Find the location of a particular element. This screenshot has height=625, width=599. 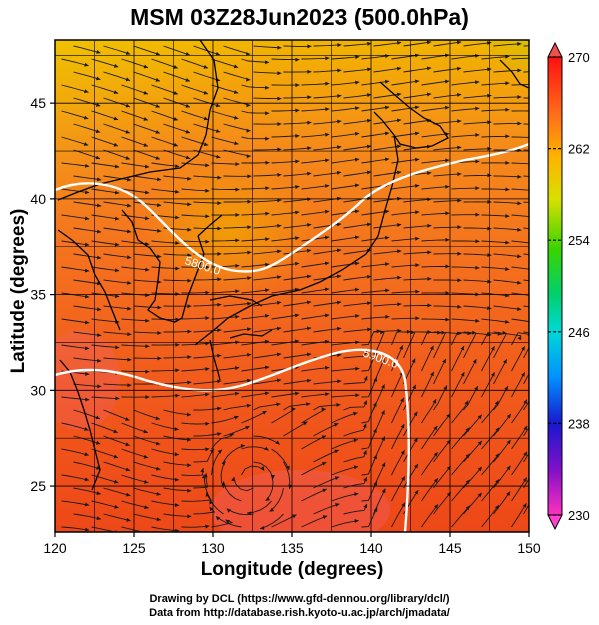

colorbar: 270 262 254 246 238 230 is located at coordinates (568, 286).